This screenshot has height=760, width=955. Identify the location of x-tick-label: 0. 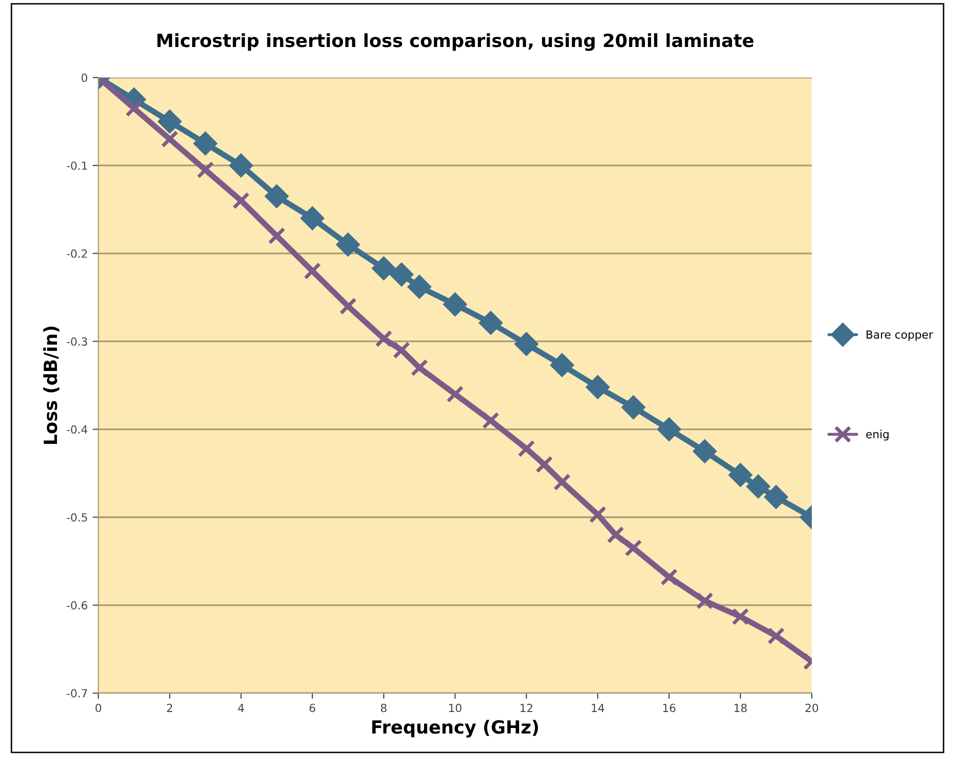
(99, 708).